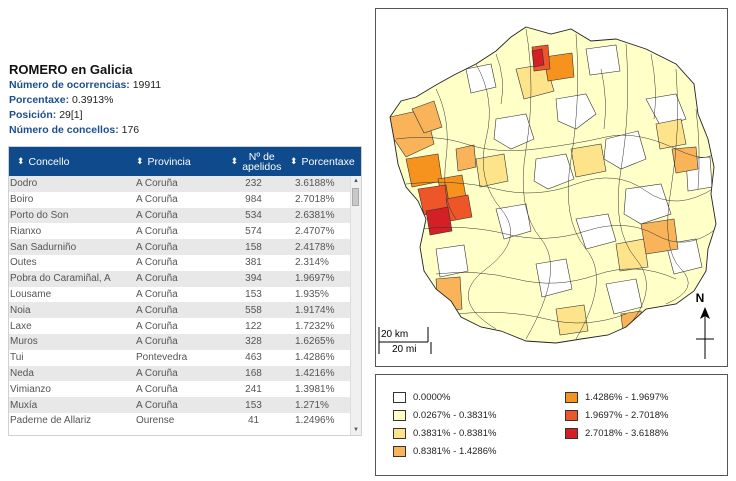 This screenshot has height=481, width=736. Describe the element at coordinates (404, 349) in the screenshot. I see `scale-mi-label: 20 mi` at that location.